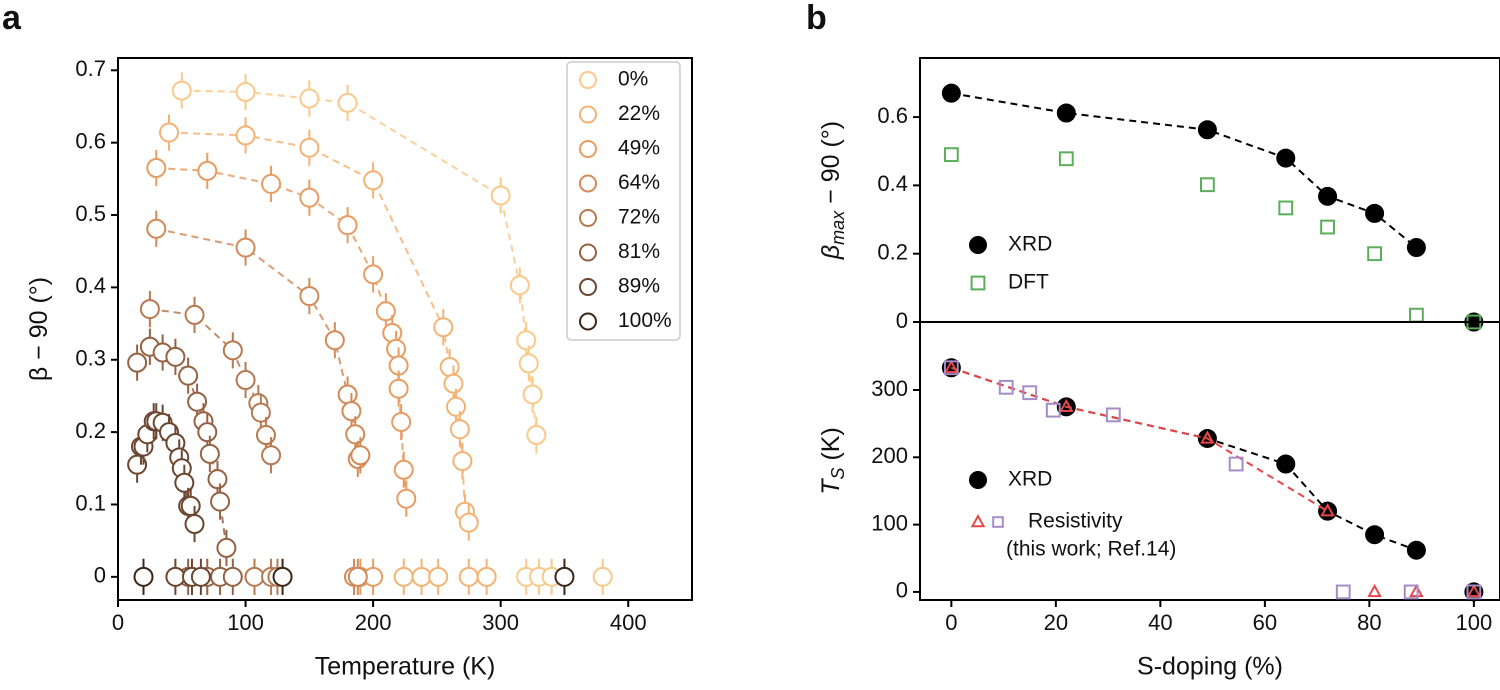 The image size is (1500, 690). I want to click on y-tick-label: 300, so click(889, 388).